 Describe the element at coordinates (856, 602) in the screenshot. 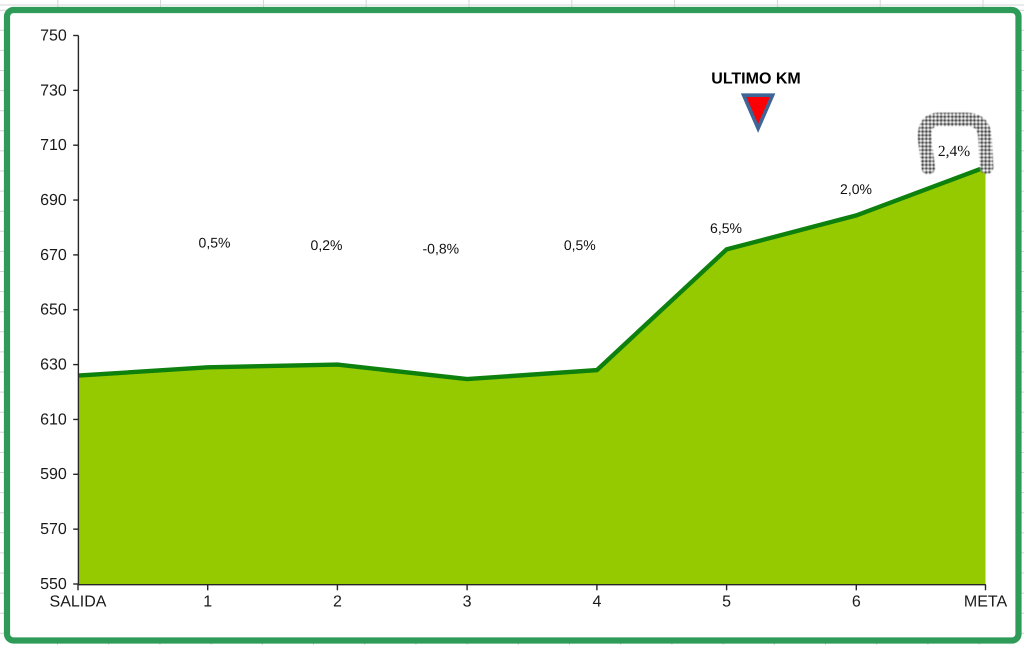

I see `svg-text: 6` at that location.